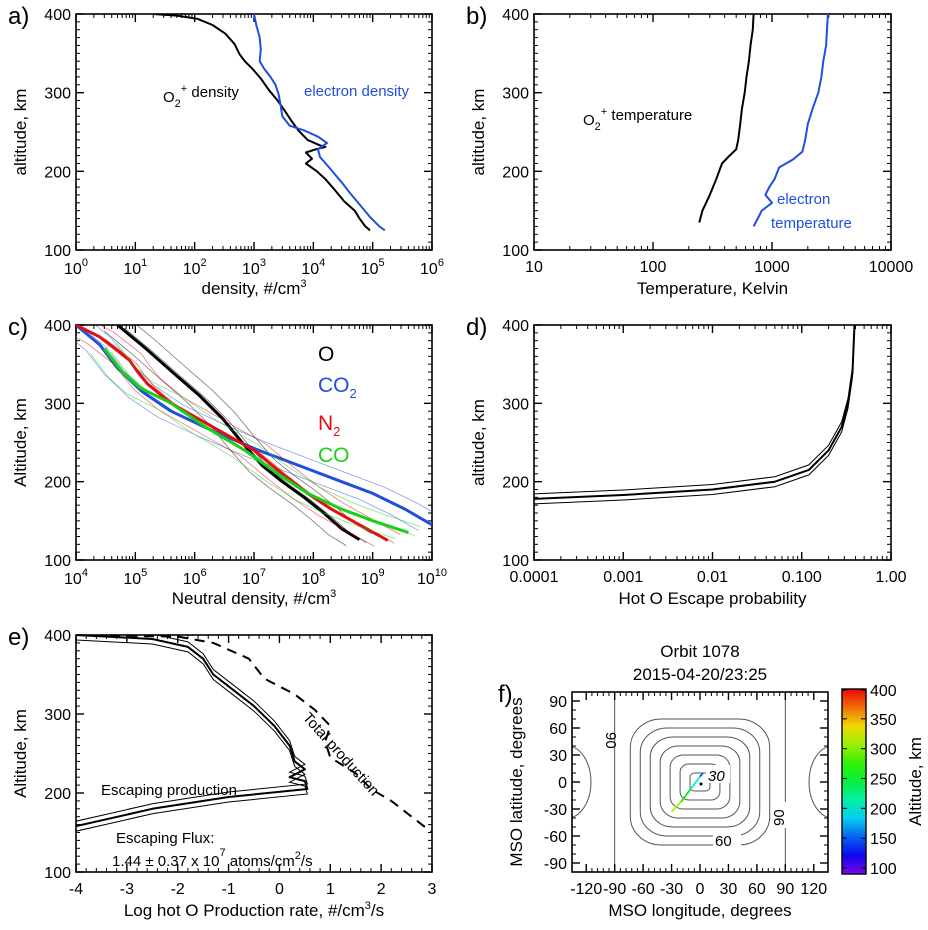 The image size is (928, 930). What do you see at coordinates (254, 577) in the screenshot?
I see `x-tick-label: 107` at bounding box center [254, 577].